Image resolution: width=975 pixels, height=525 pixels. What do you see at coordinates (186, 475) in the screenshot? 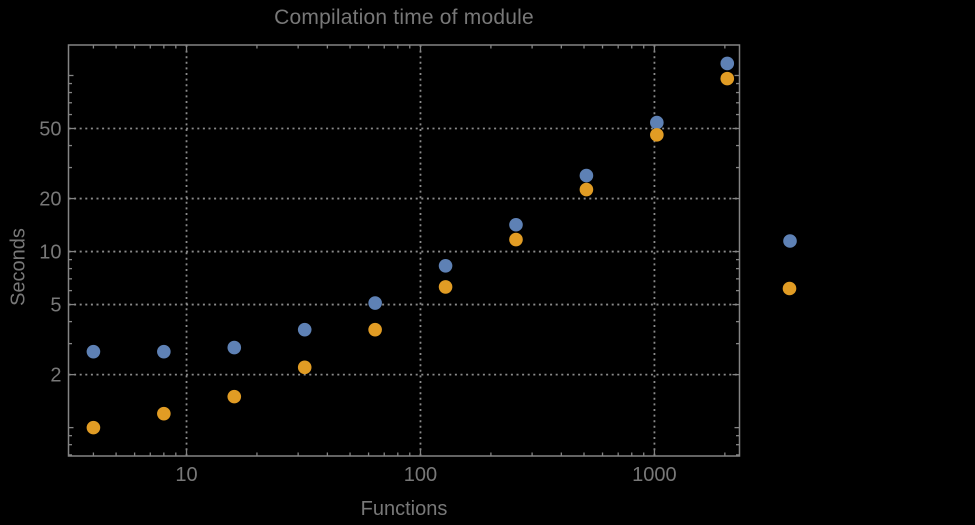
I see `x-tick-label: 10` at bounding box center [186, 475].